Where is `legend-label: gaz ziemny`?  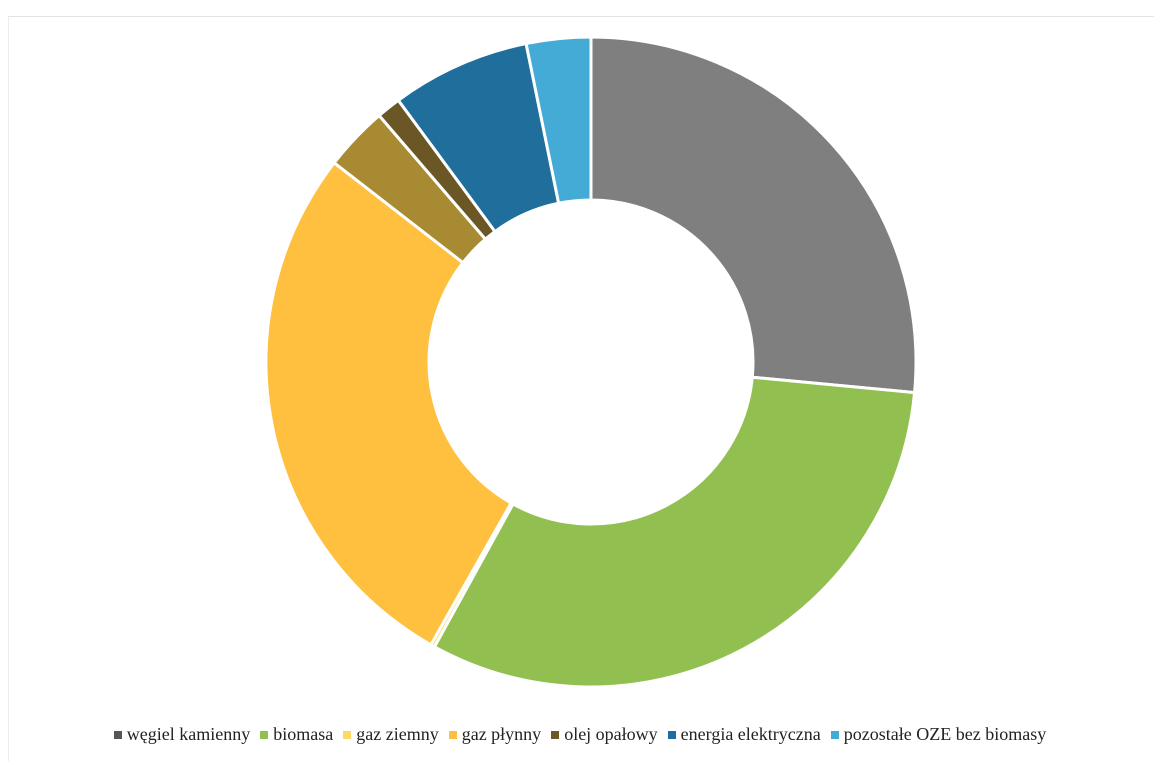
legend-label: gaz ziemny is located at coordinates (397, 734).